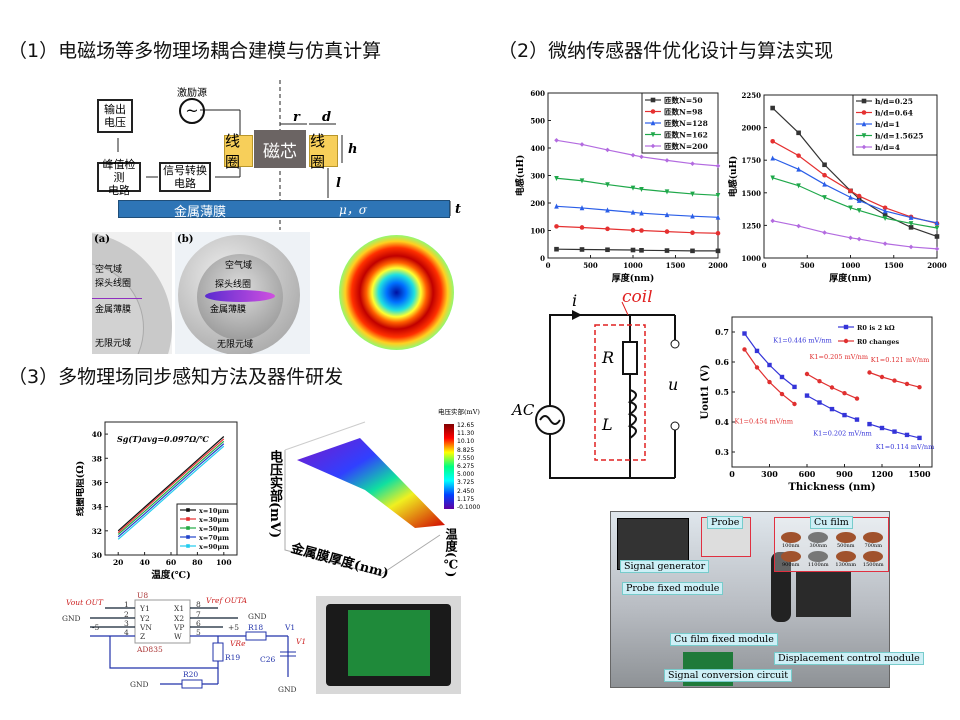 This screenshot has width=960, height=720. Describe the element at coordinates (97, 482) in the screenshot. I see `y-tick-label: 36` at that location.